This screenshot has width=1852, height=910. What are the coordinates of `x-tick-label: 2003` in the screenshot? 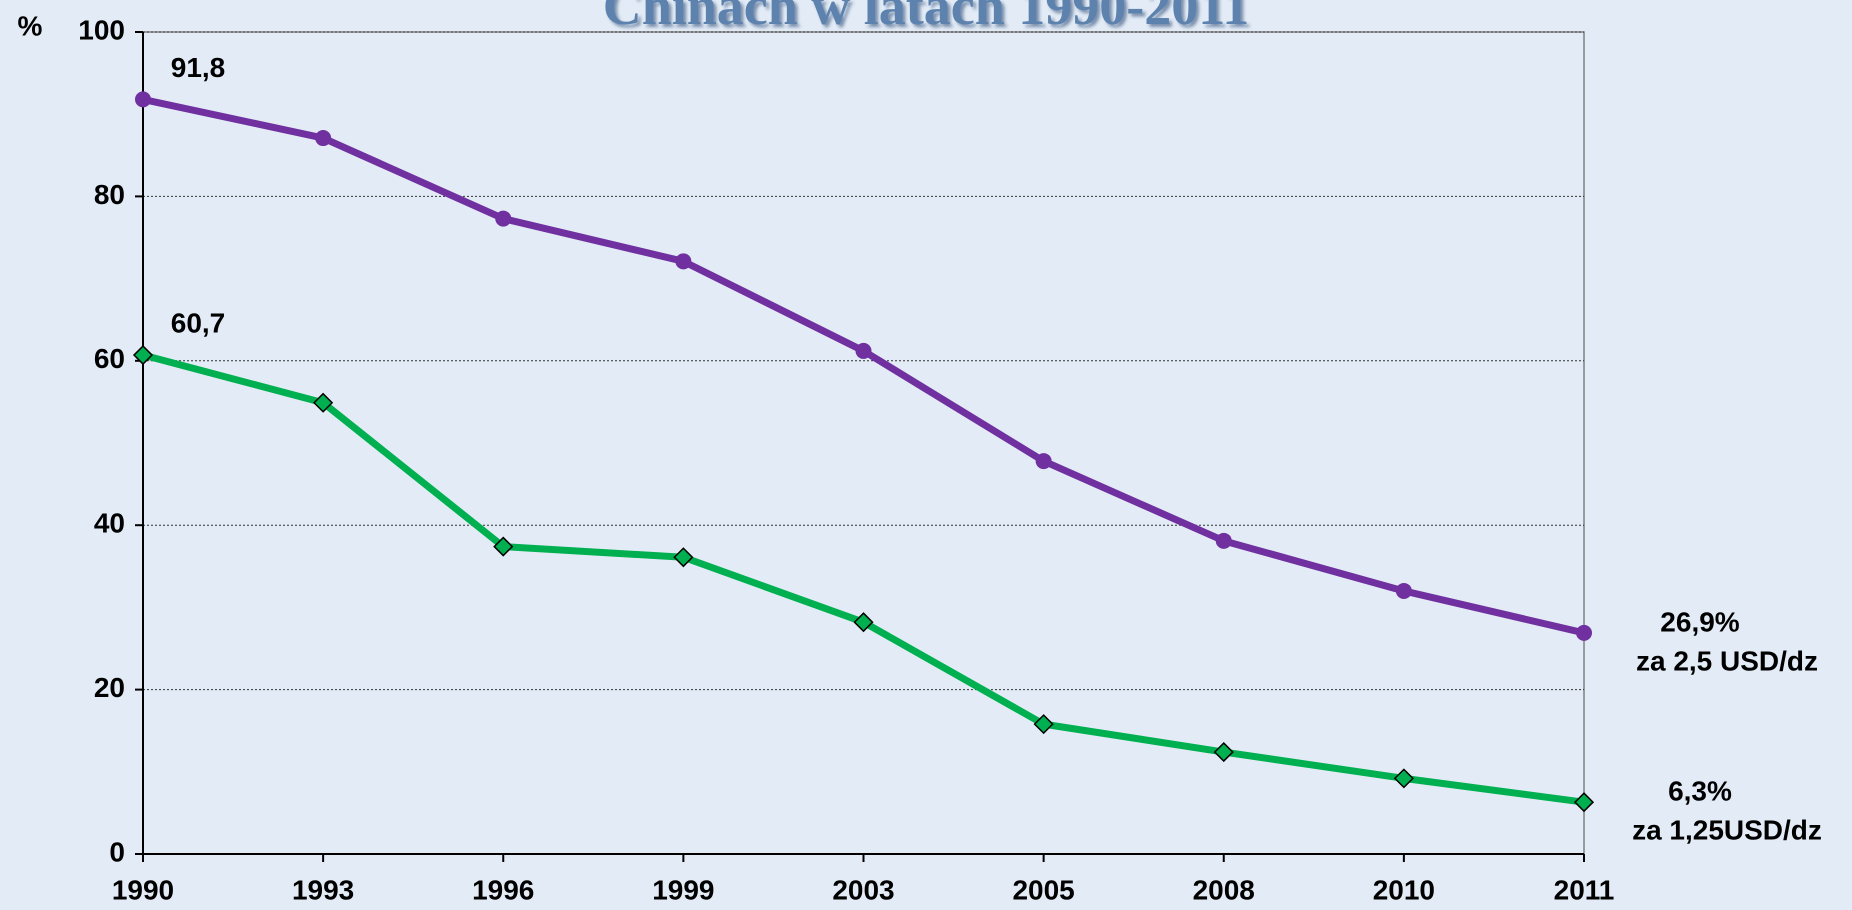 It's located at (863, 889).